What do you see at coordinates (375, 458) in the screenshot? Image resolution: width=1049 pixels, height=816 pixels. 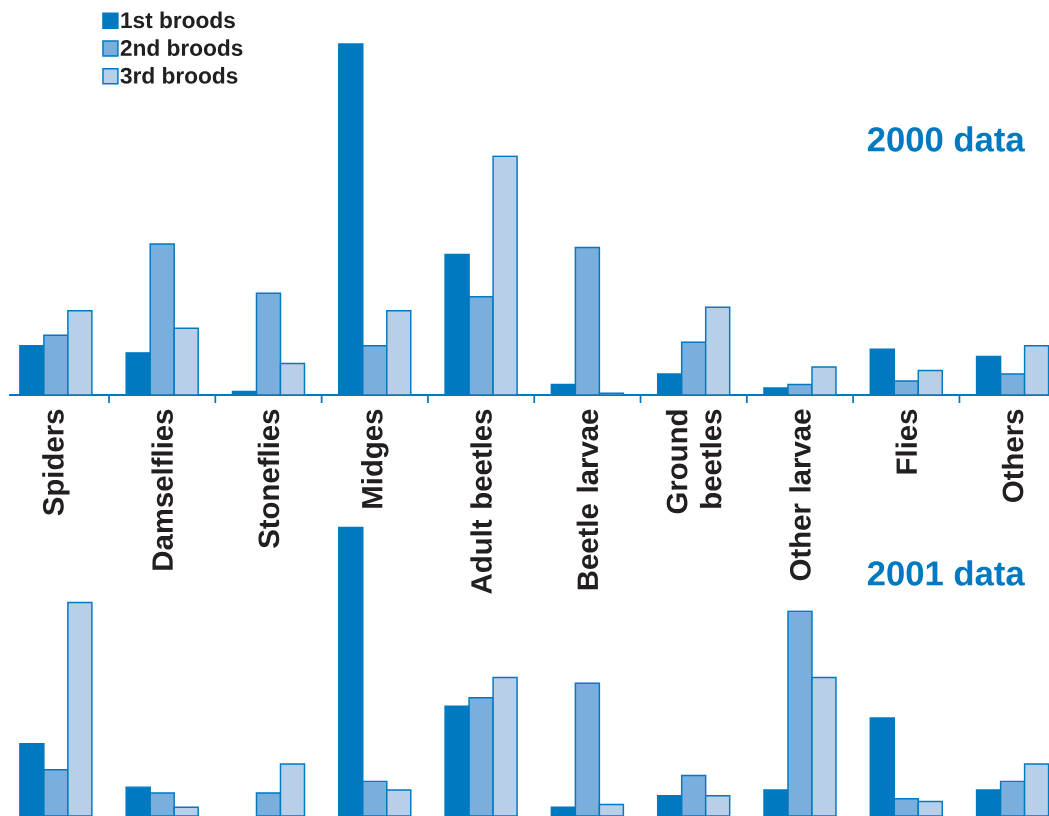 I see `x-tick-label: Midges` at bounding box center [375, 458].